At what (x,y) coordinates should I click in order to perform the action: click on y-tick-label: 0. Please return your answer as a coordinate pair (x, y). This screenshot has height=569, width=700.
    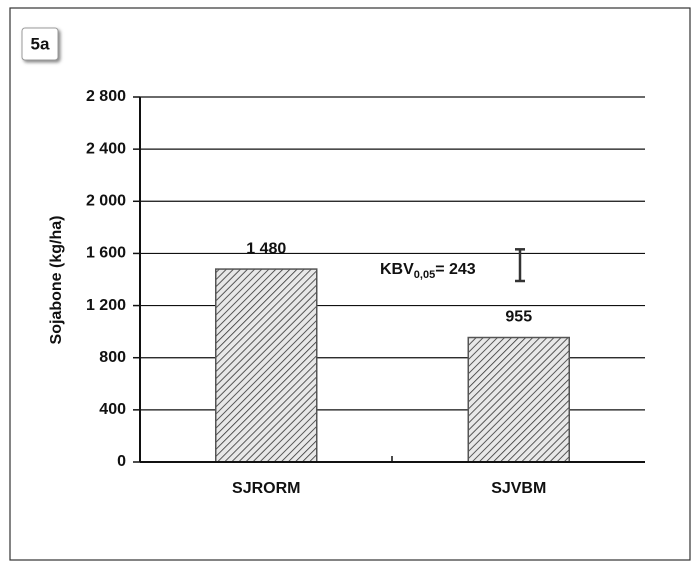
    Looking at the image, I should click on (121, 461).